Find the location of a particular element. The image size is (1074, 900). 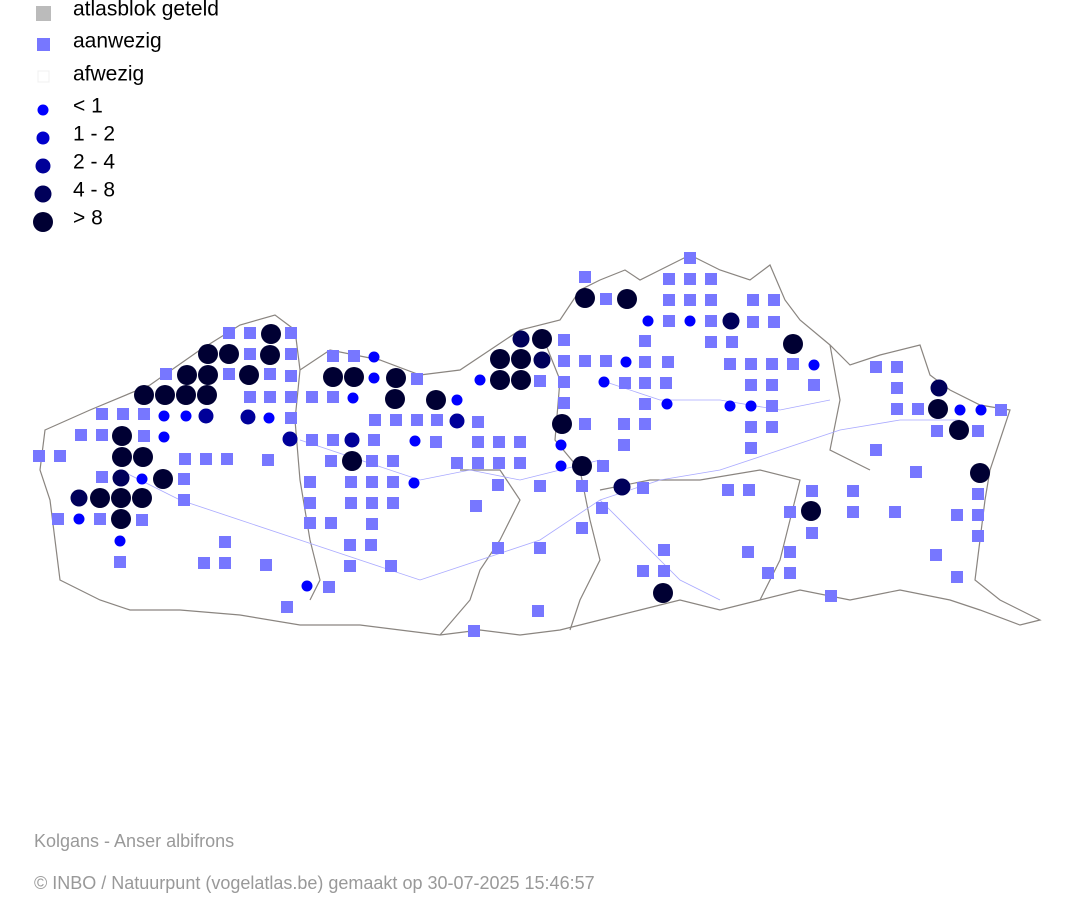

legend-symbol-counted is located at coordinates (43, 13).